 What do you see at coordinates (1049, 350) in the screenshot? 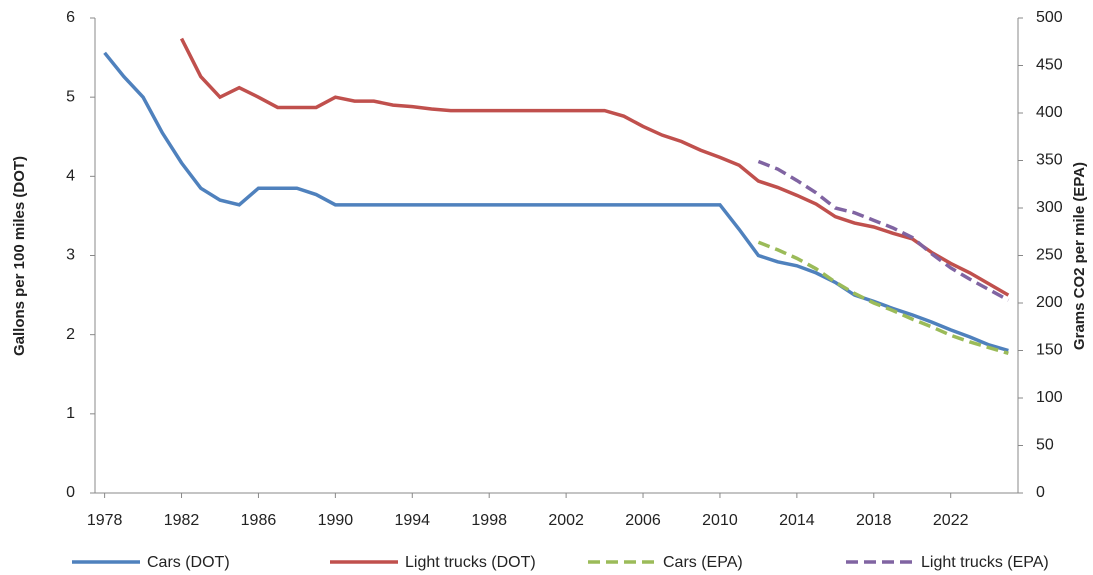
I see `y2-tick-label: 150` at bounding box center [1049, 350].